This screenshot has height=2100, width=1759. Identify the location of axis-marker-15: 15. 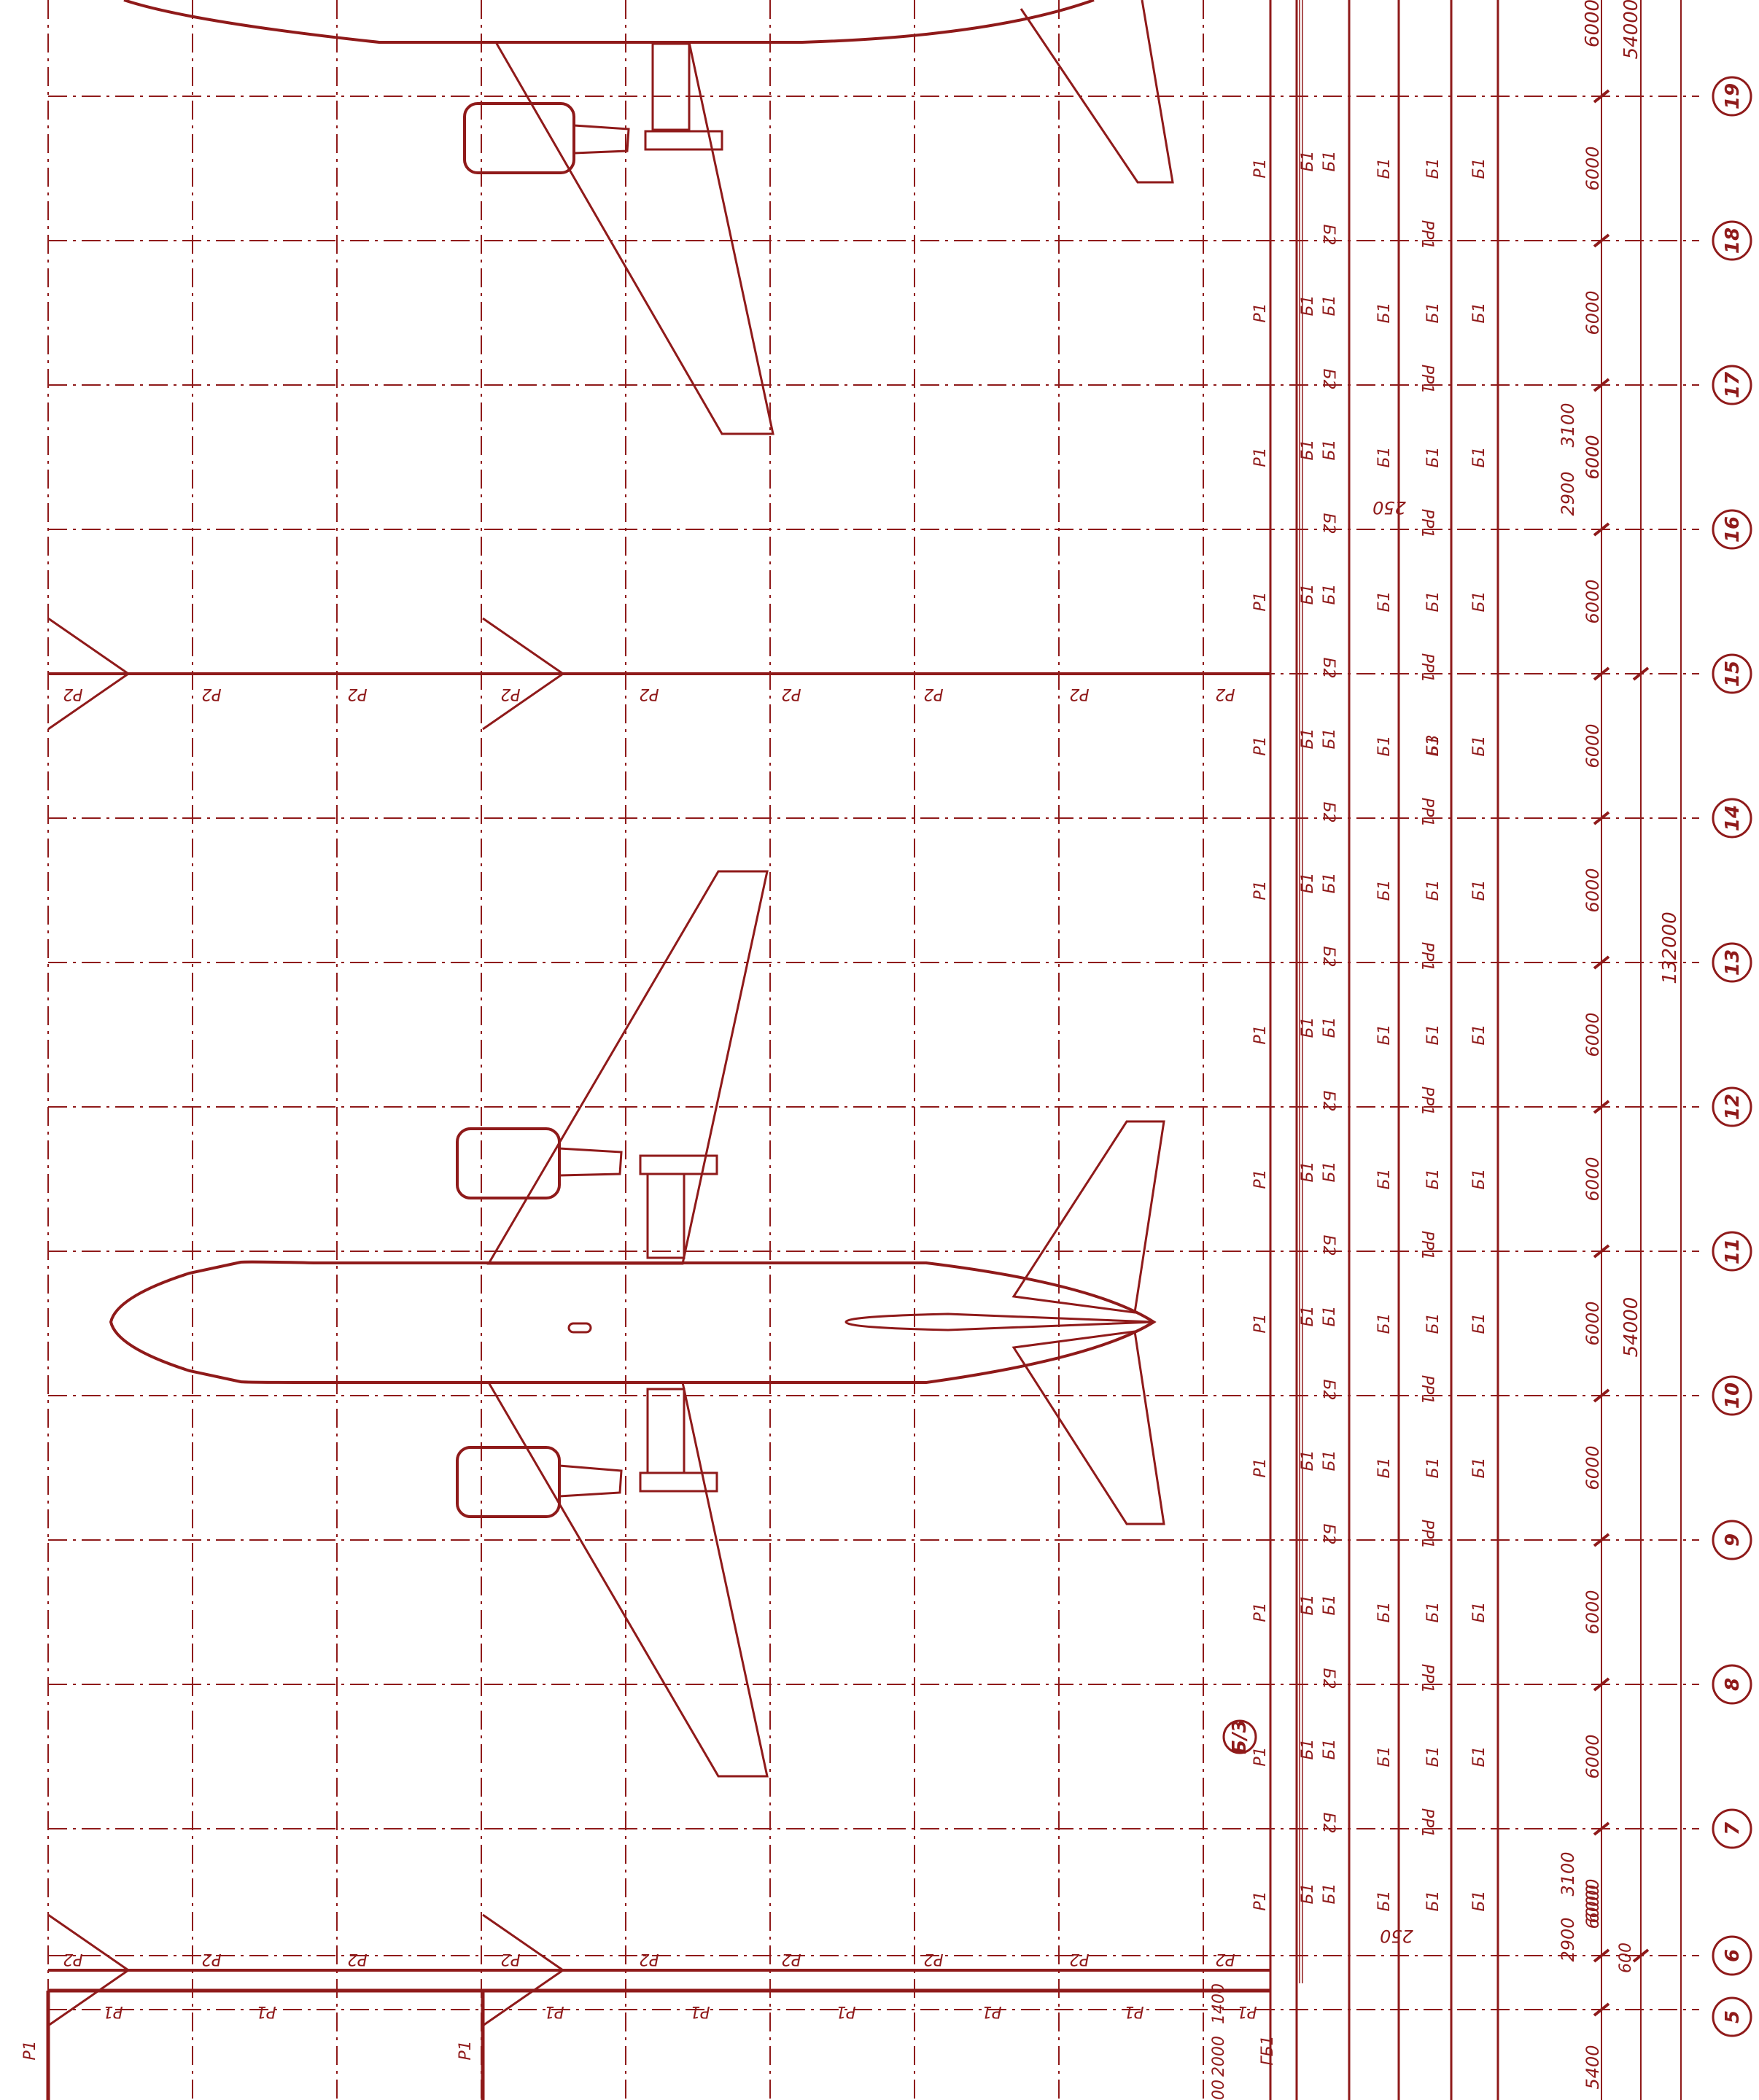
(1732, 673).